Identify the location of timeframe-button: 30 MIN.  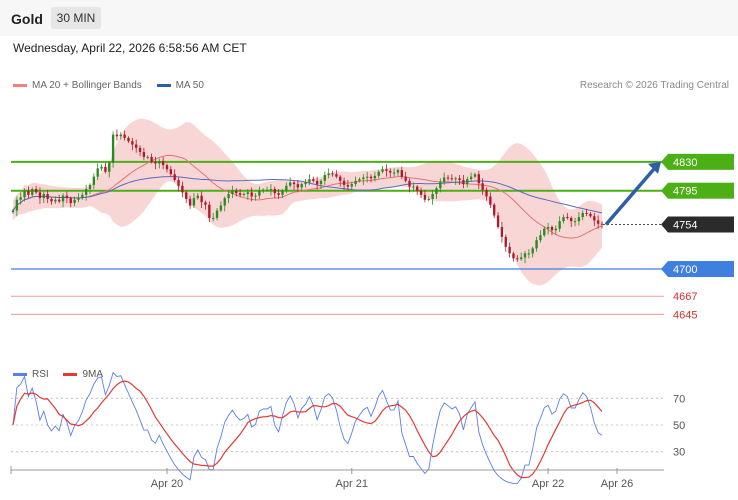
(76, 18).